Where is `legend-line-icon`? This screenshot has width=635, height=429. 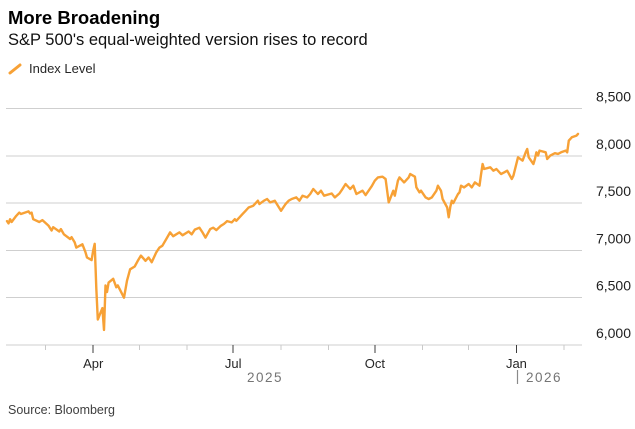
legend-line-icon is located at coordinates (15, 68).